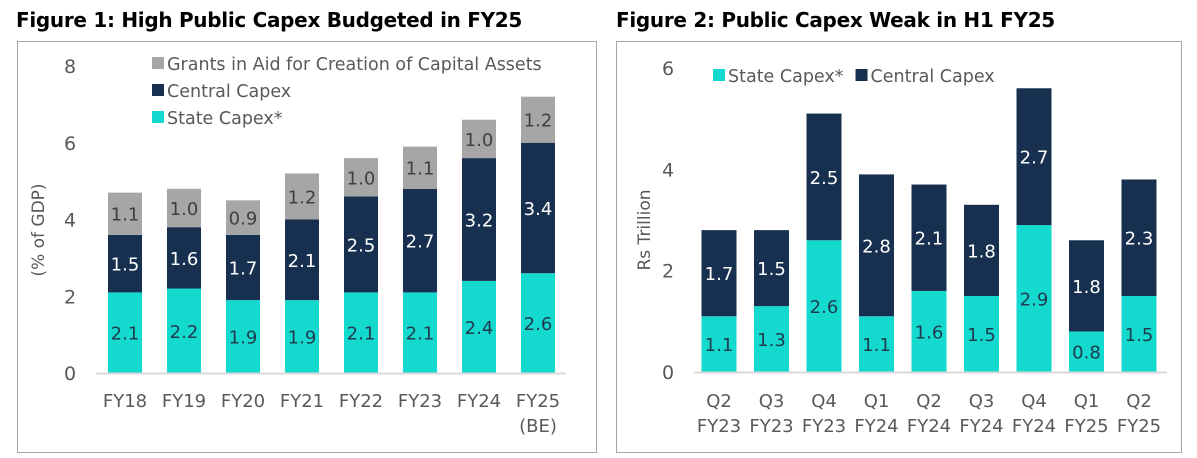 This screenshot has height=458, width=1197. I want to click on x-tick-label: FY18, so click(125, 401).